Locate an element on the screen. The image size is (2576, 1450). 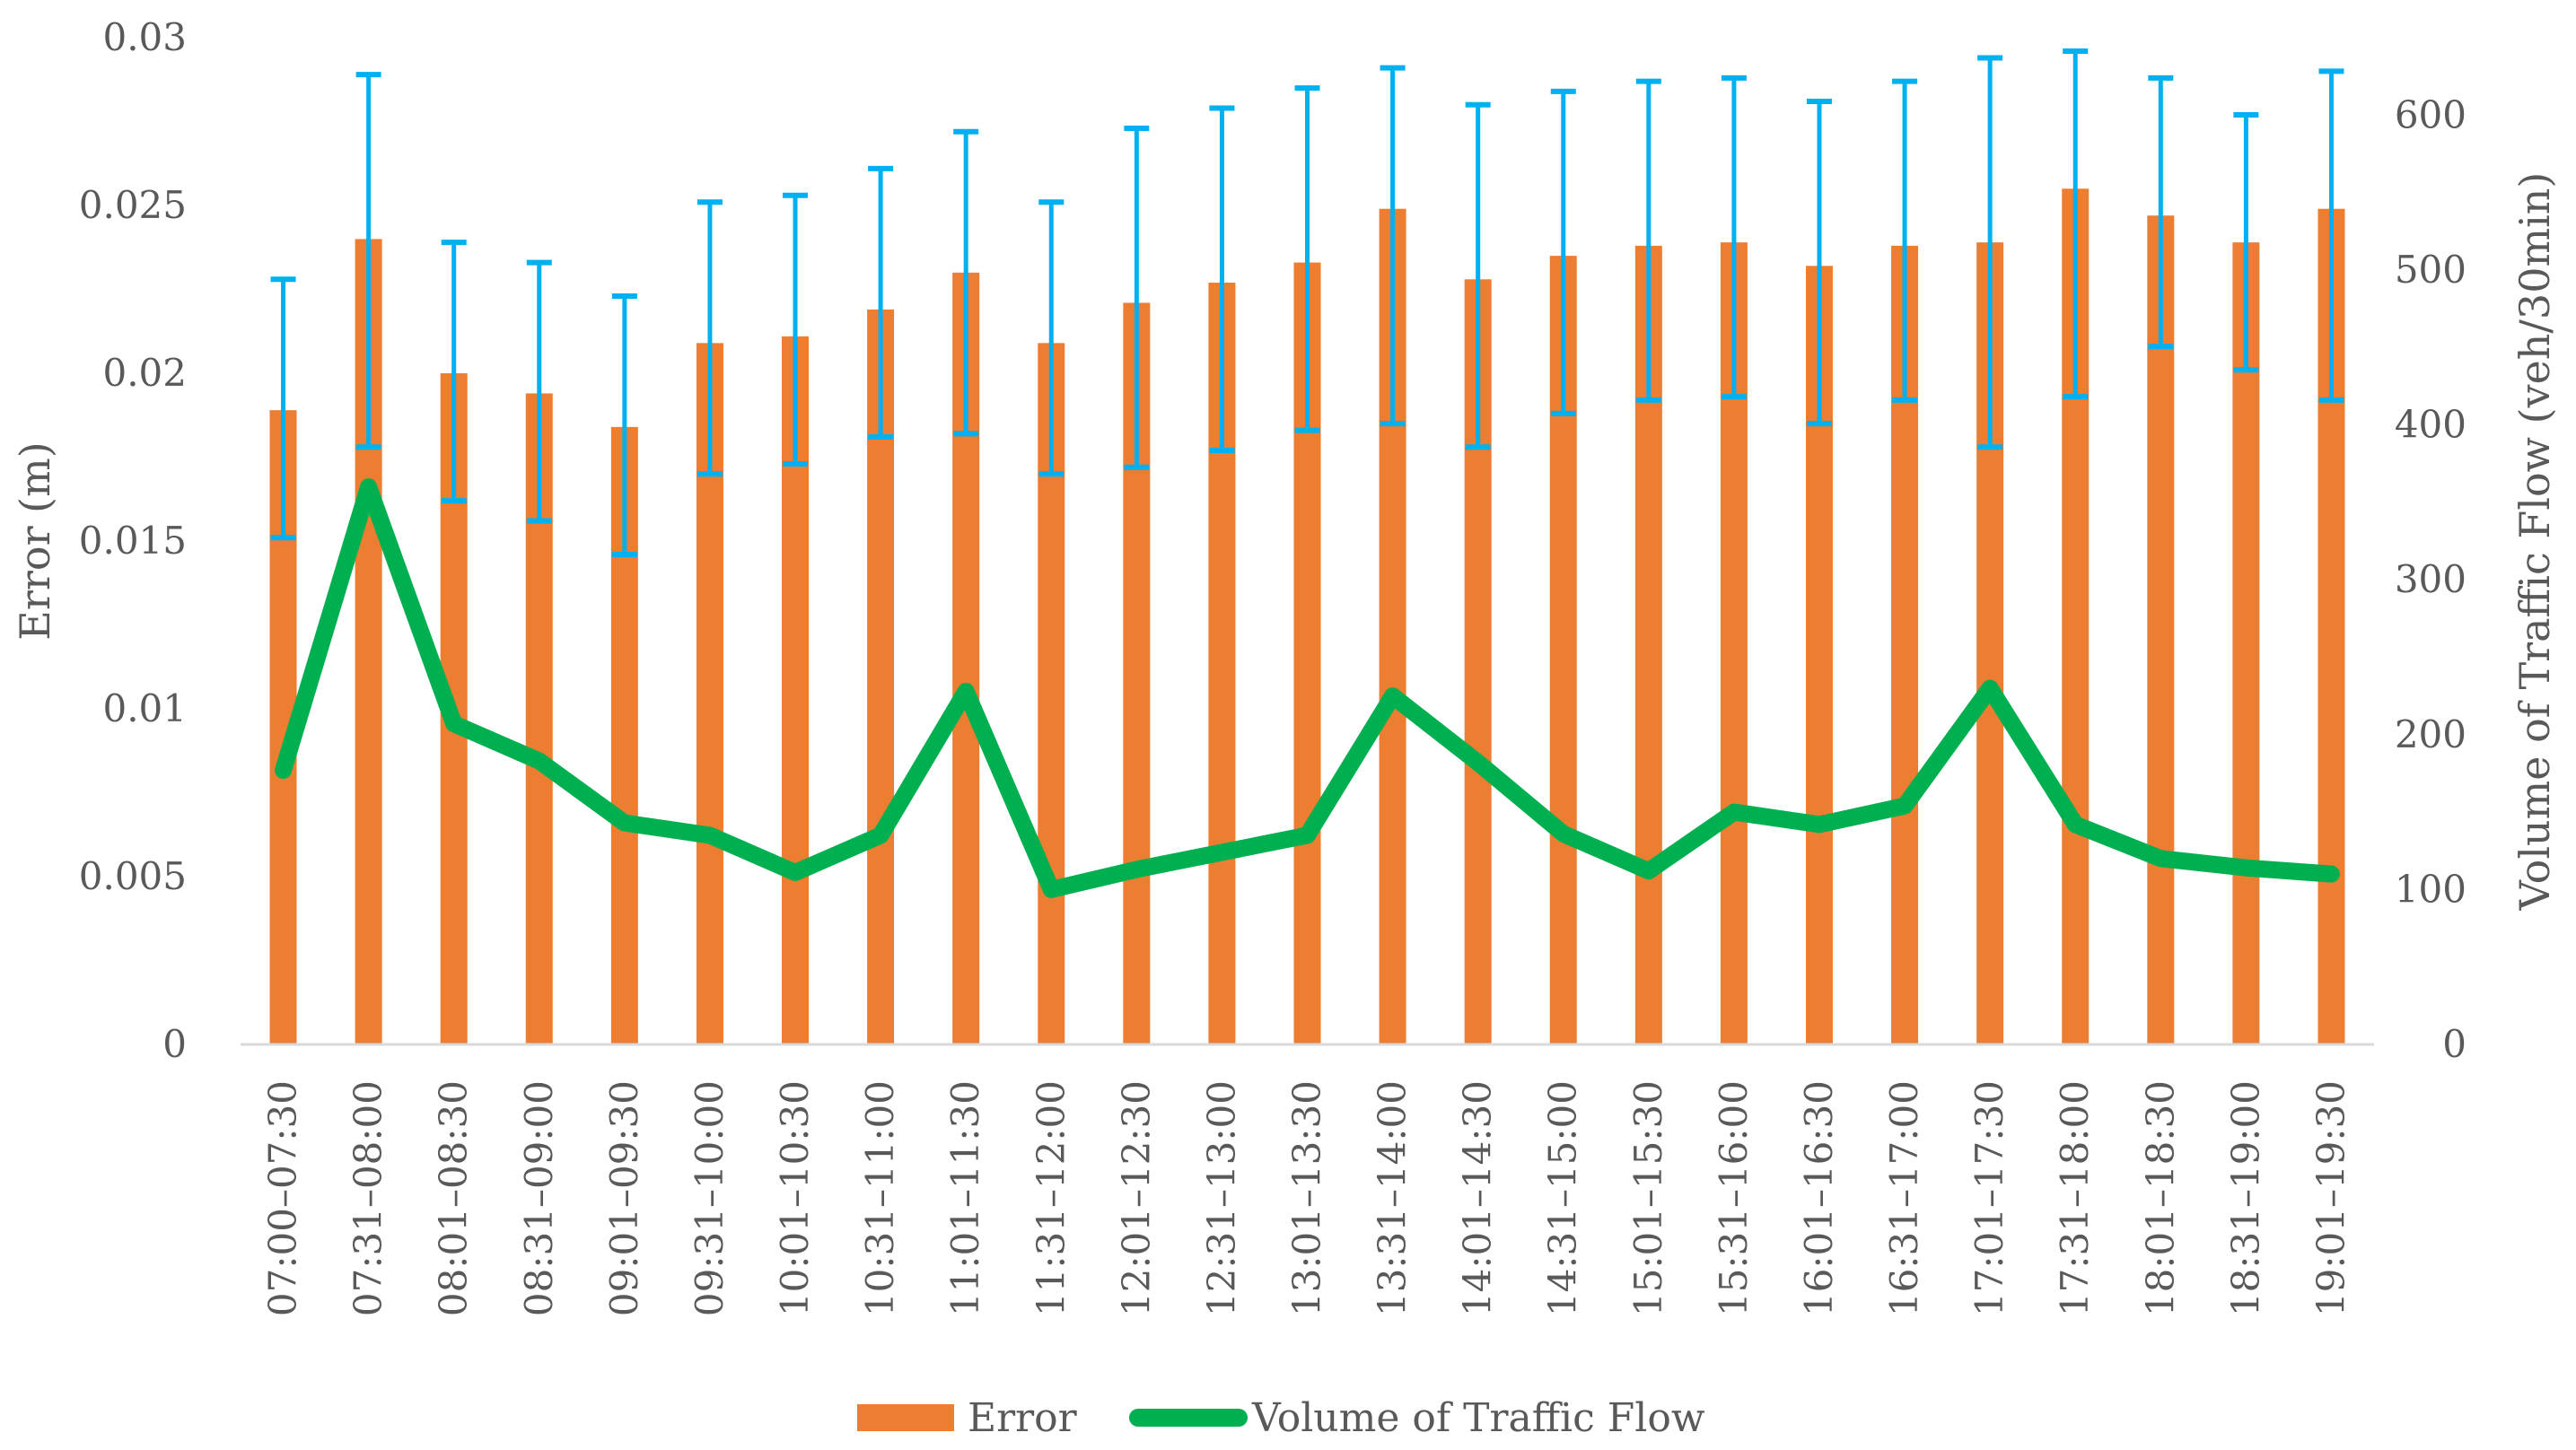
y-tick-label-left: 0.03 is located at coordinates (144, 37).